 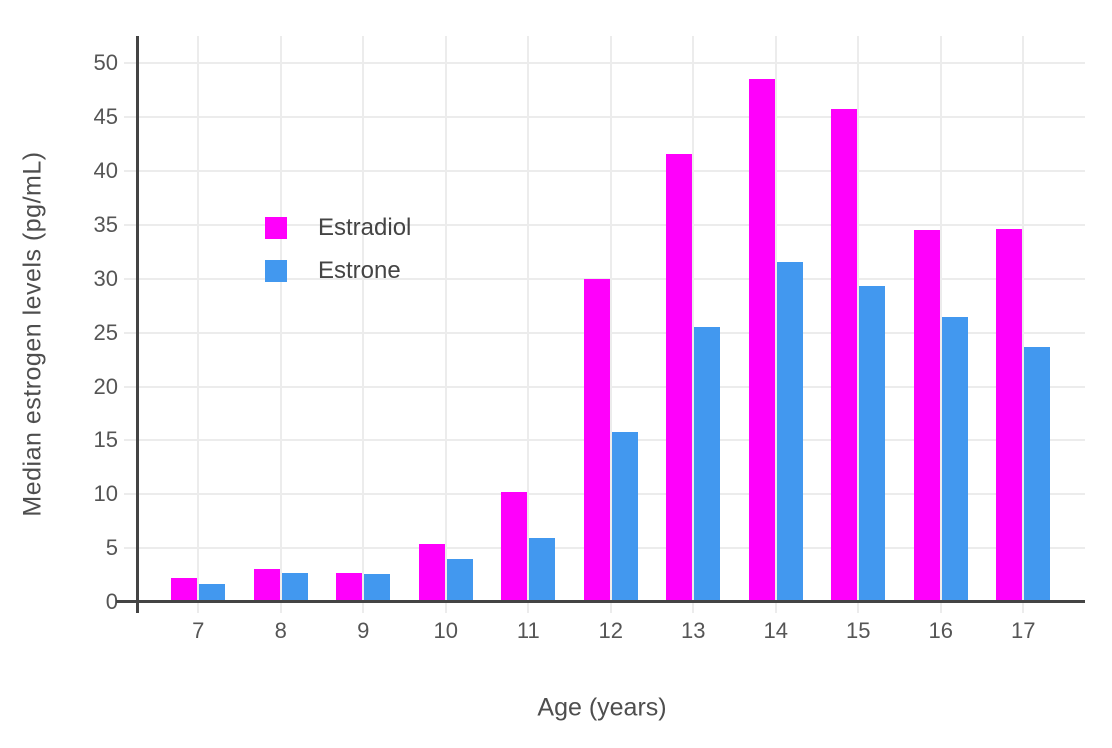 I want to click on y-tick-label-25: 25, so click(x=105, y=332).